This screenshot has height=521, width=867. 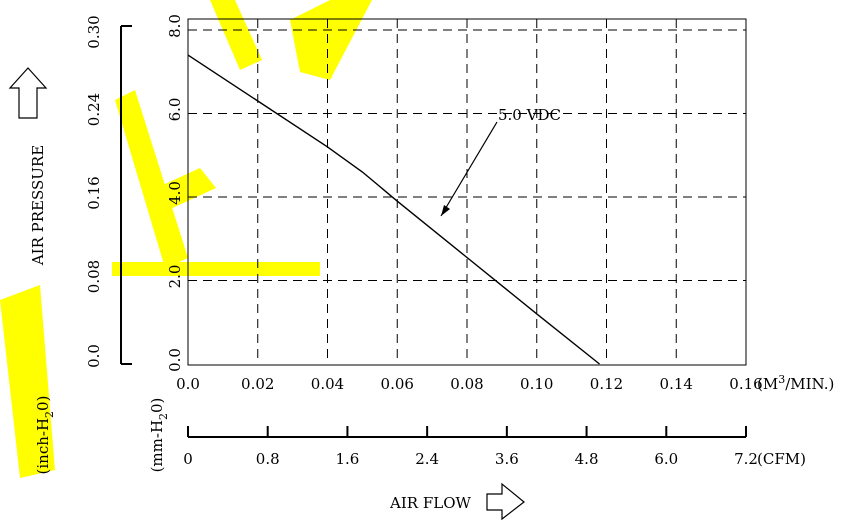 What do you see at coordinates (507, 459) in the screenshot?
I see `cfm-tick-label: 3.6` at bounding box center [507, 459].